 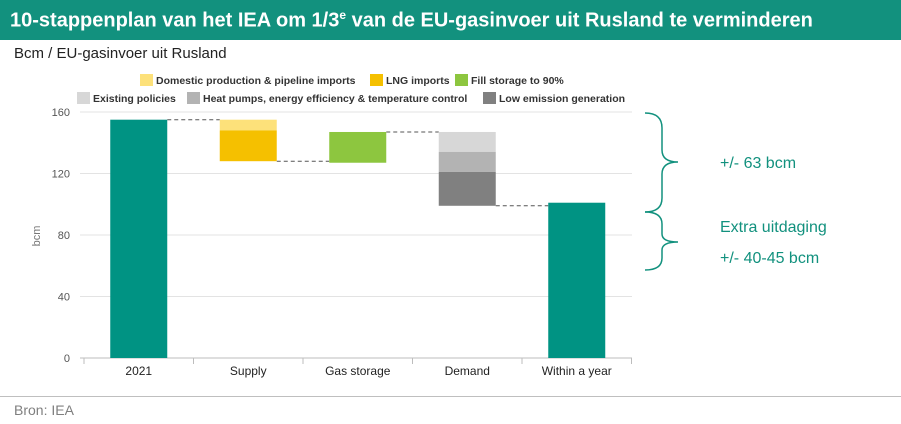 I want to click on legend-swatch-storage, so click(x=461, y=80).